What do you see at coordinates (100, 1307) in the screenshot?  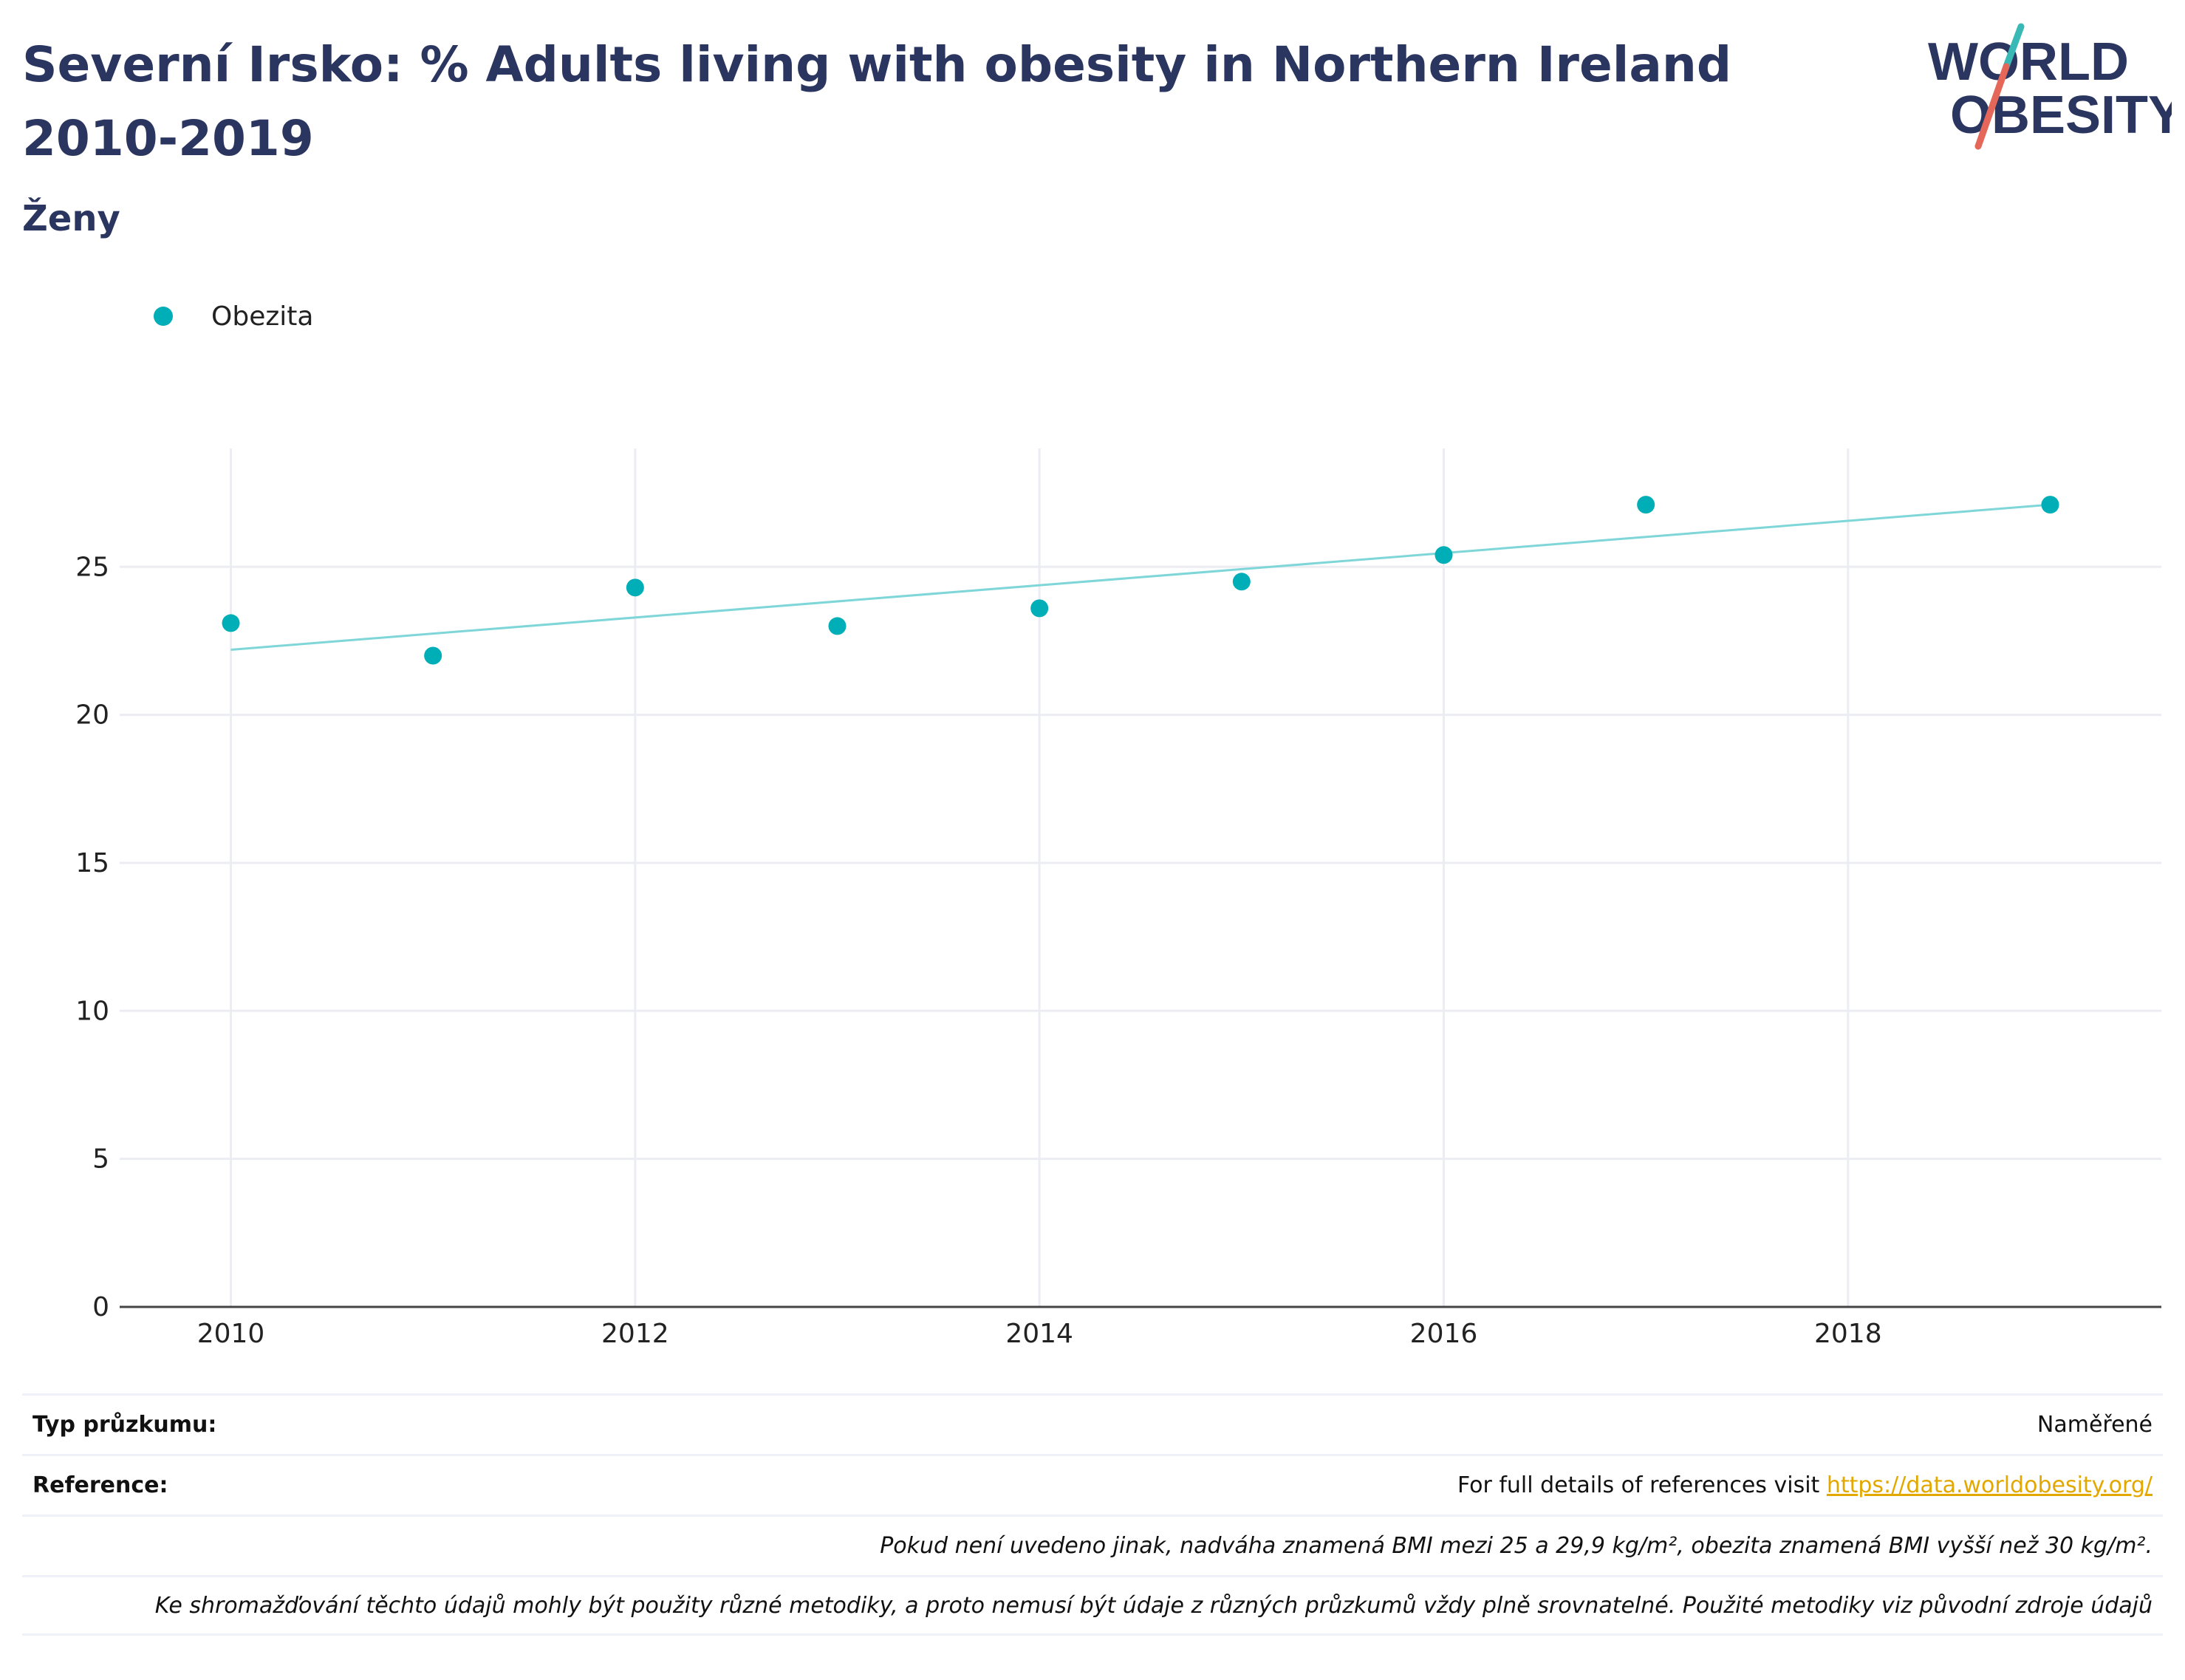 I see `y-tick-label: 0` at bounding box center [100, 1307].